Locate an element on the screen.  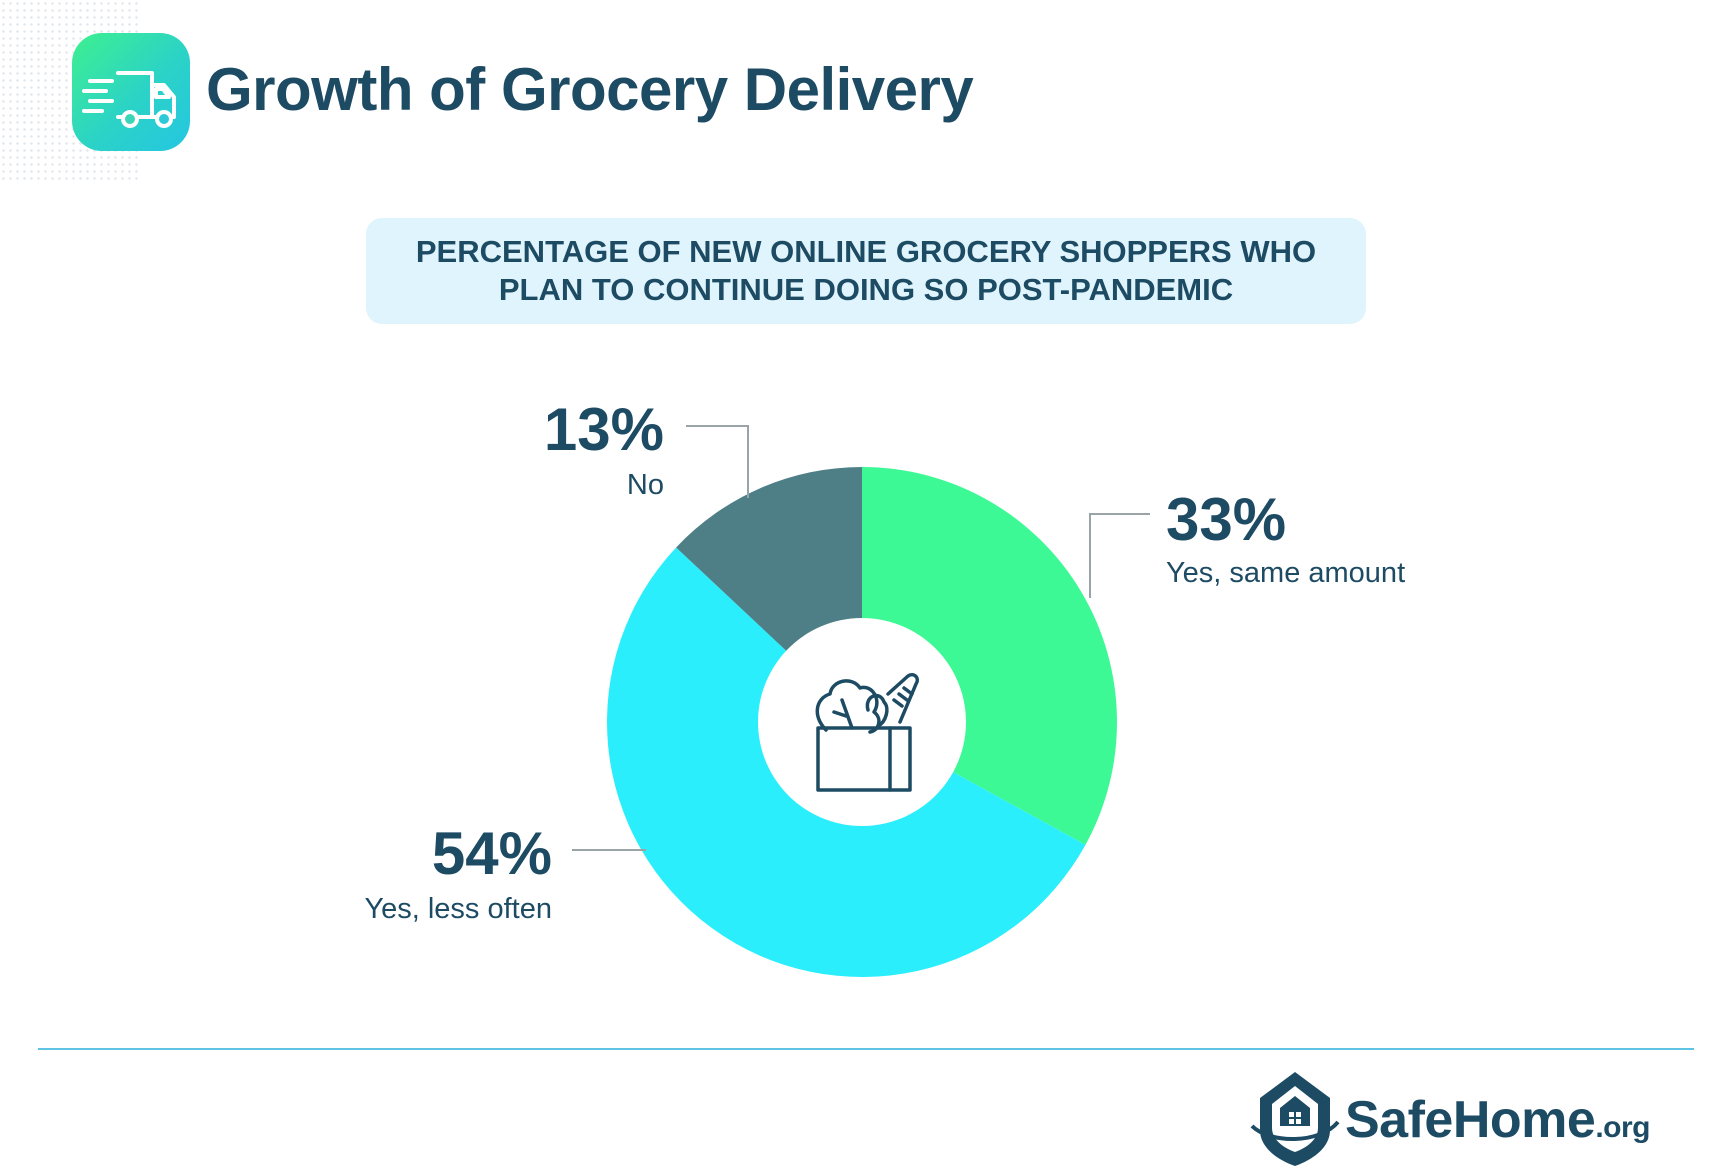
house-shield-icon is located at coordinates (1295, 1119).